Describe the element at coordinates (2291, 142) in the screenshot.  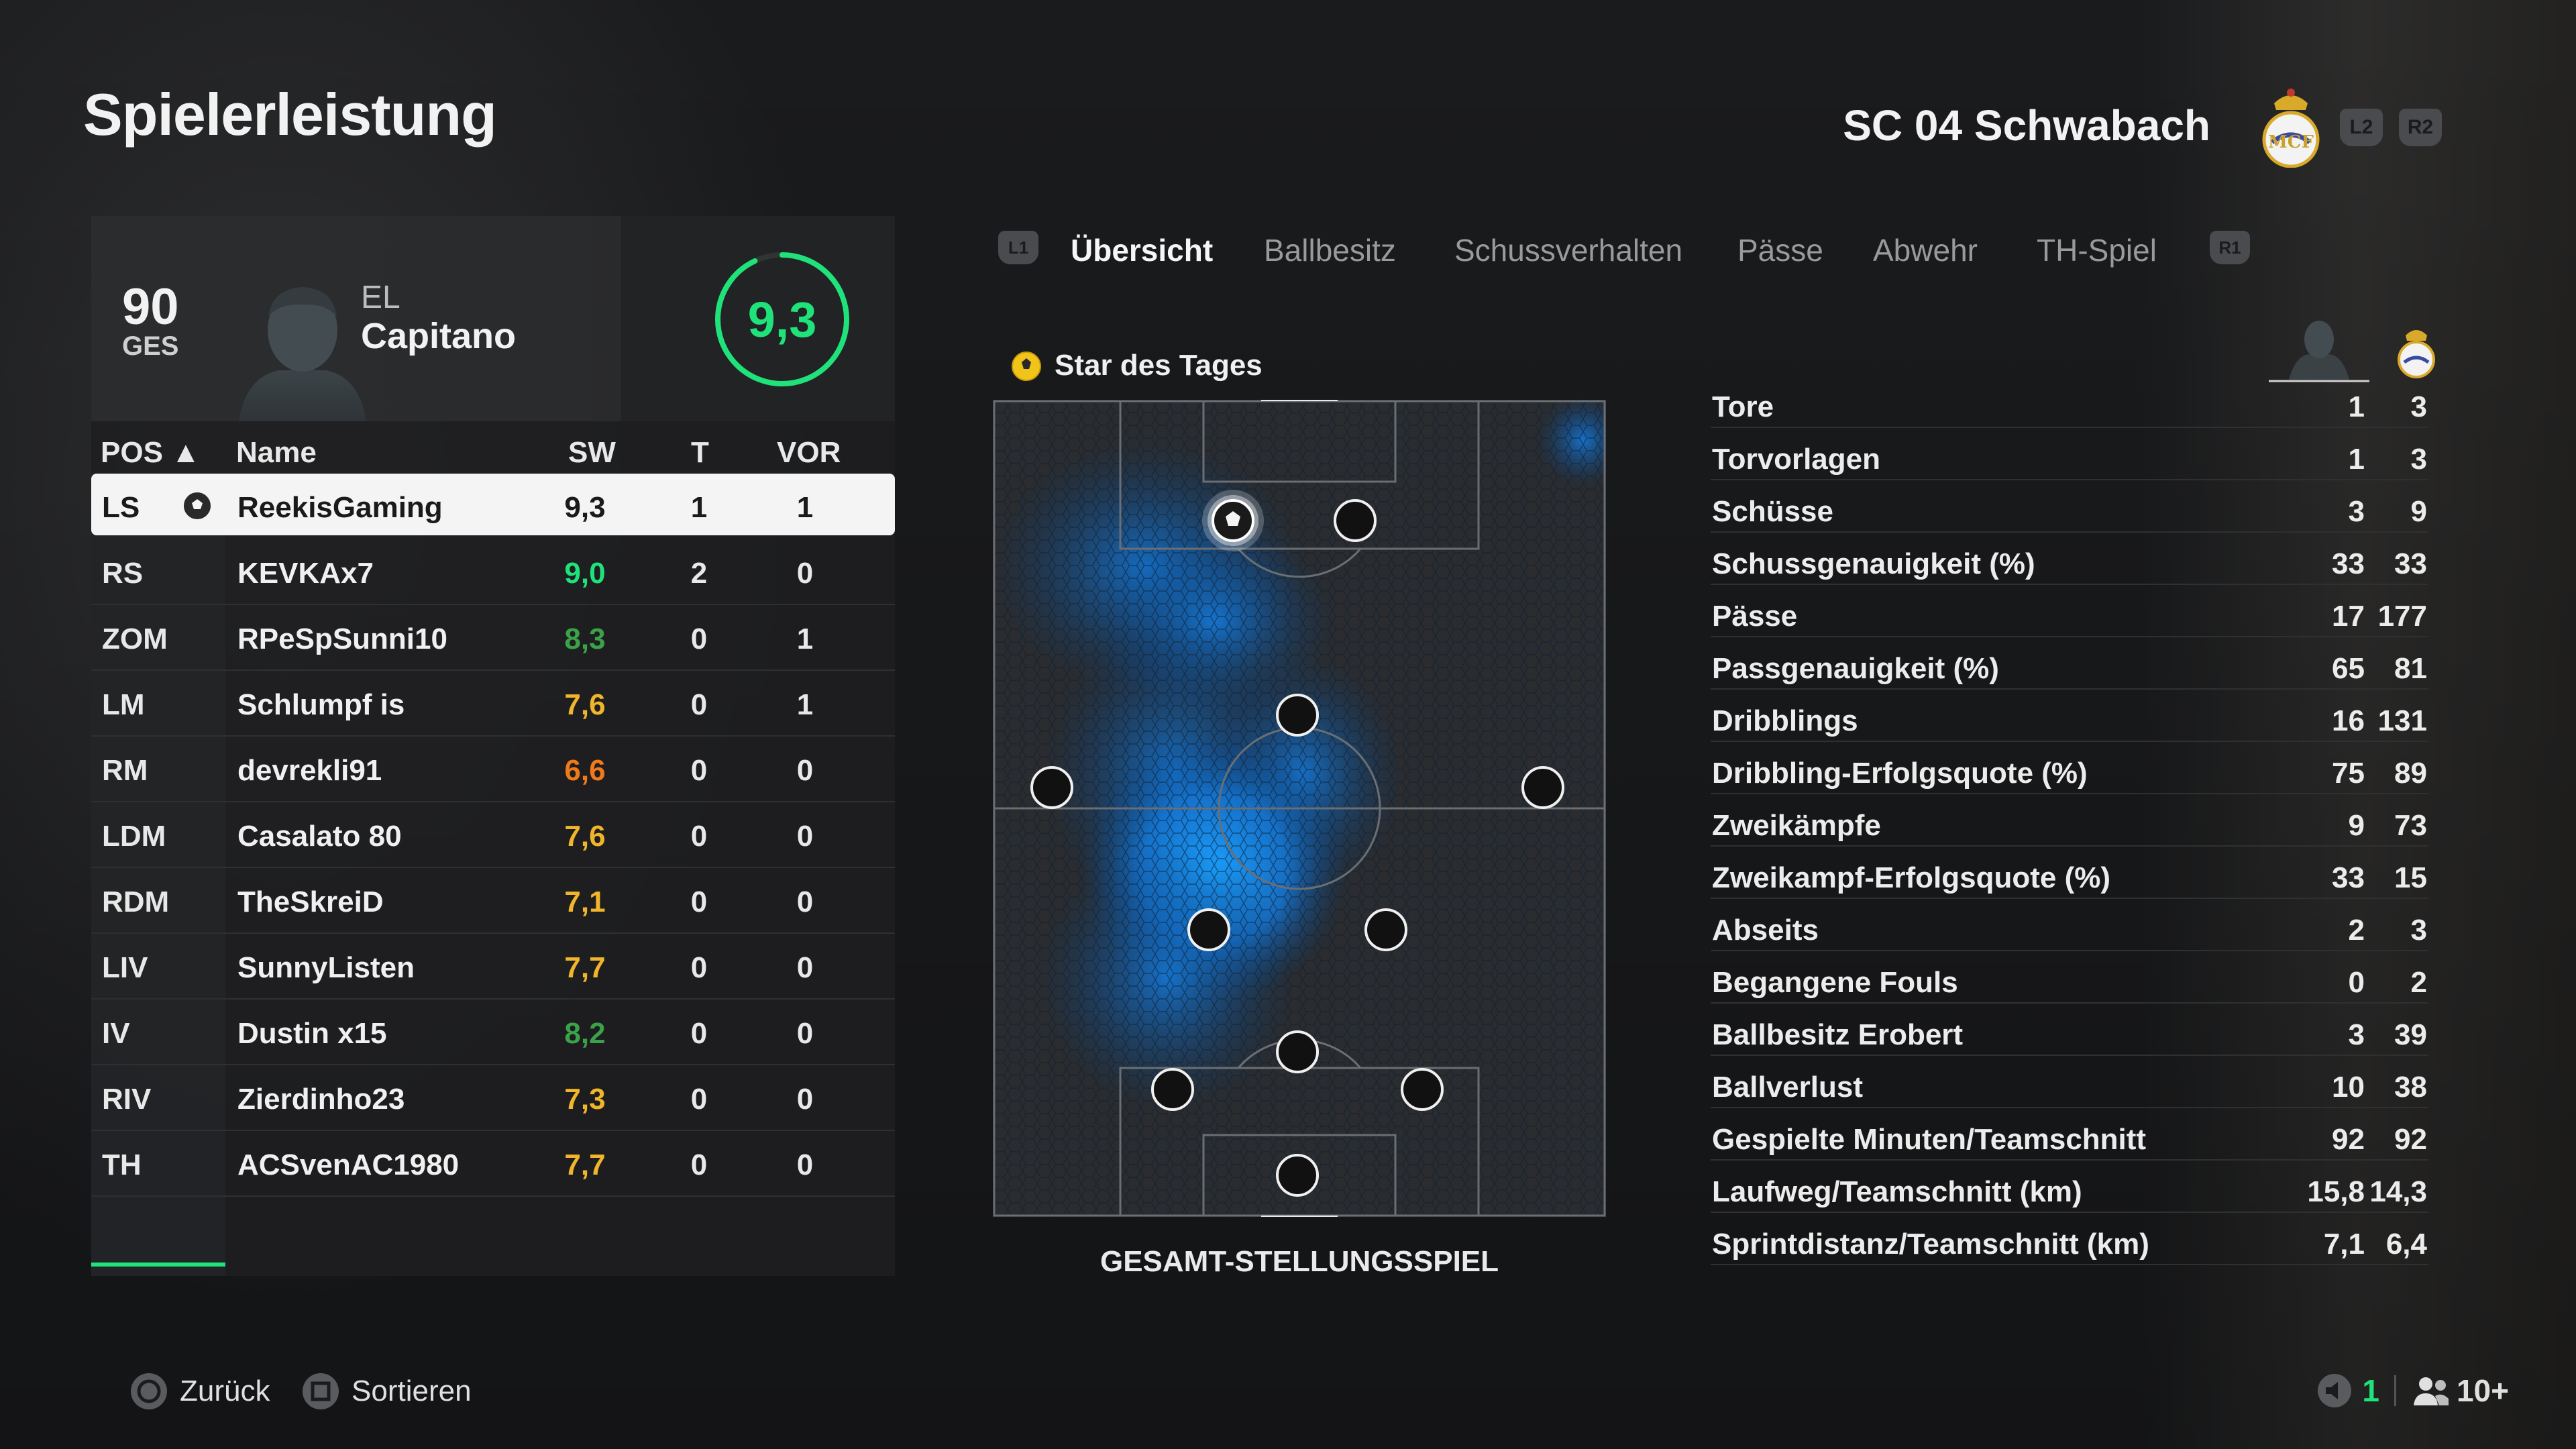
I see `svg-text: MCF` at that location.